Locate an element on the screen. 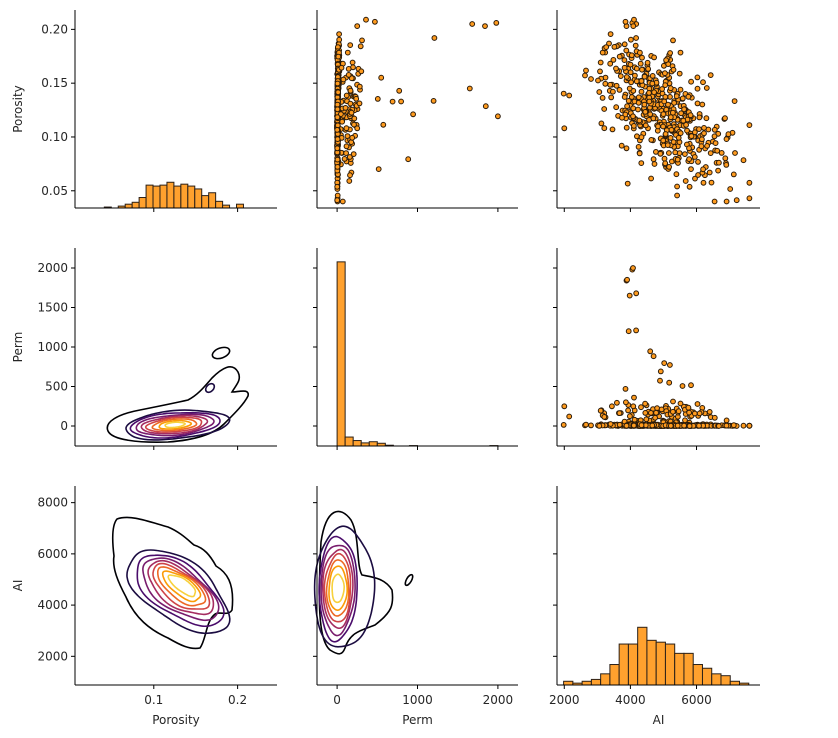  y-axis-label: Perm is located at coordinates (18, 347).